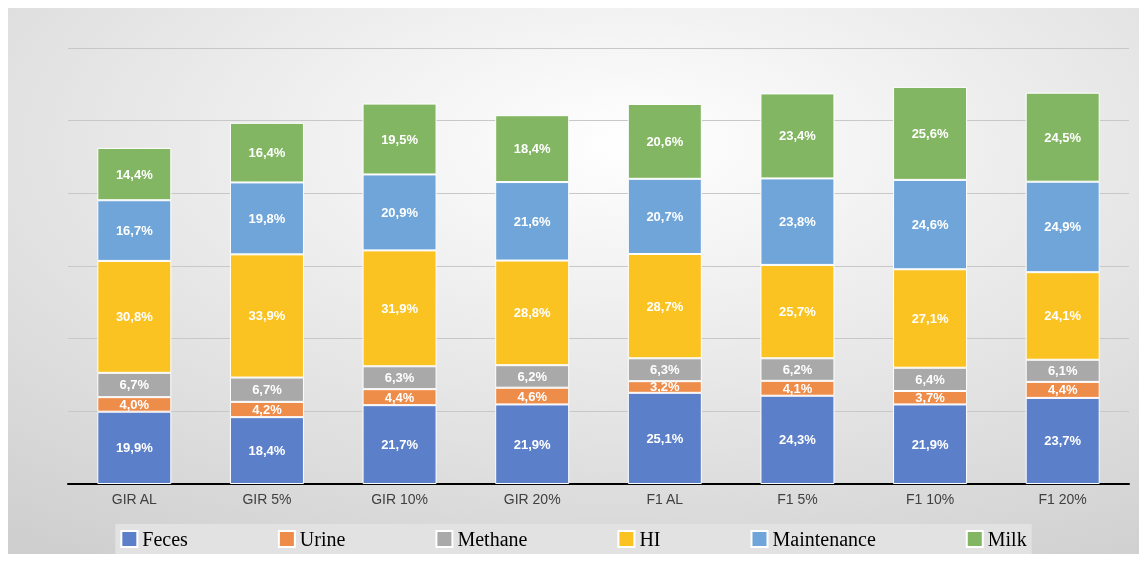 Image resolution: width=1147 pixels, height=562 pixels. What do you see at coordinates (134, 499) in the screenshot?
I see `x-tick-label: GIR AL` at bounding box center [134, 499].